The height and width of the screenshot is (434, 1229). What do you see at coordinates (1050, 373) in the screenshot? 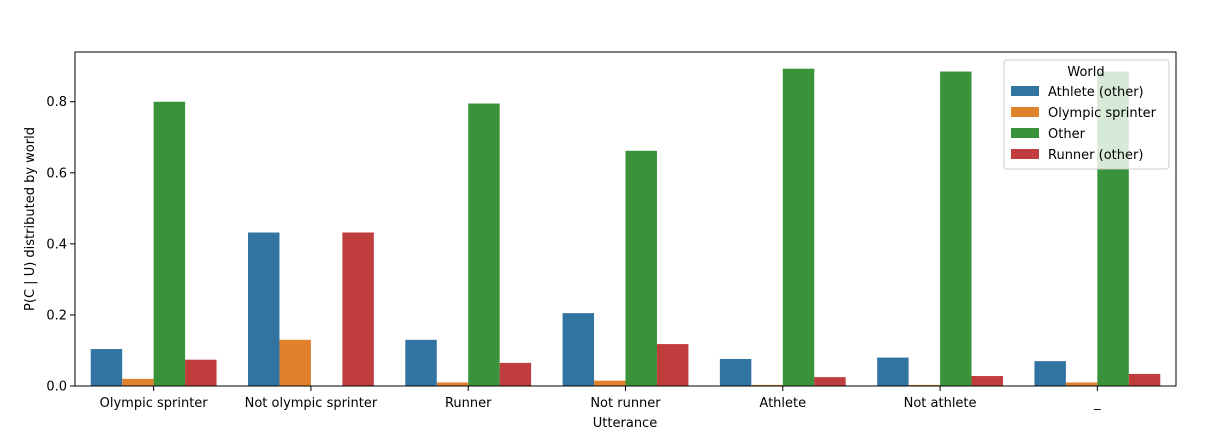
I see `bar-athlete-other-blank` at bounding box center [1050, 373].